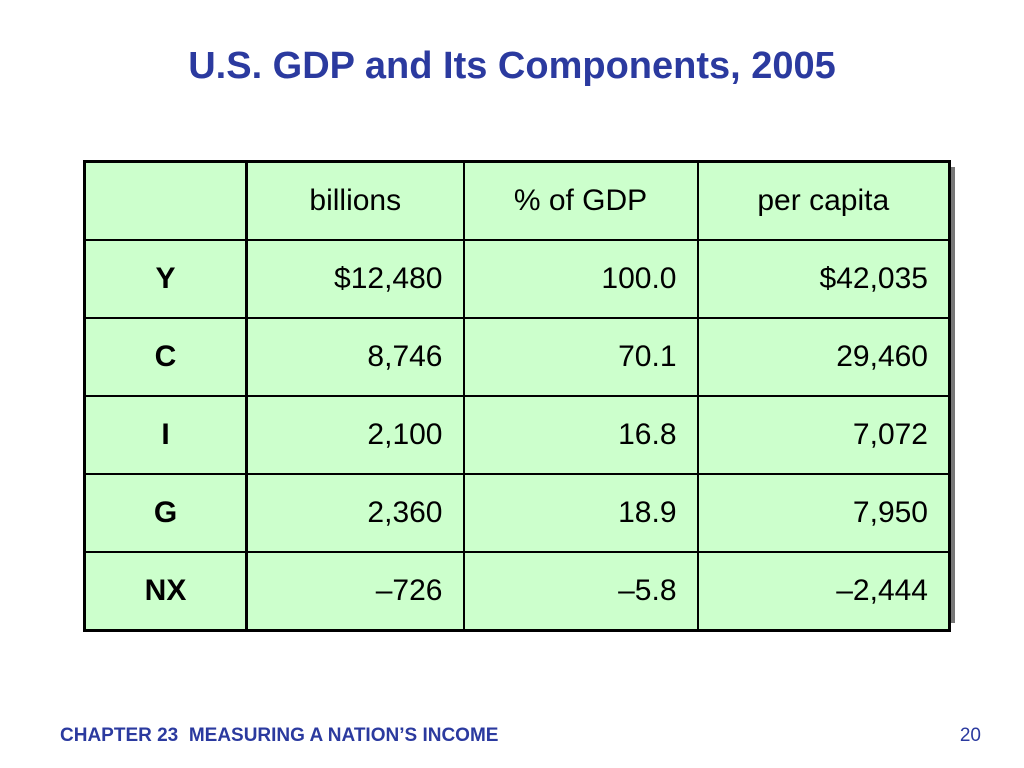  What do you see at coordinates (823, 357) in the screenshot?
I see `per-capita-cell: 29,460` at bounding box center [823, 357].